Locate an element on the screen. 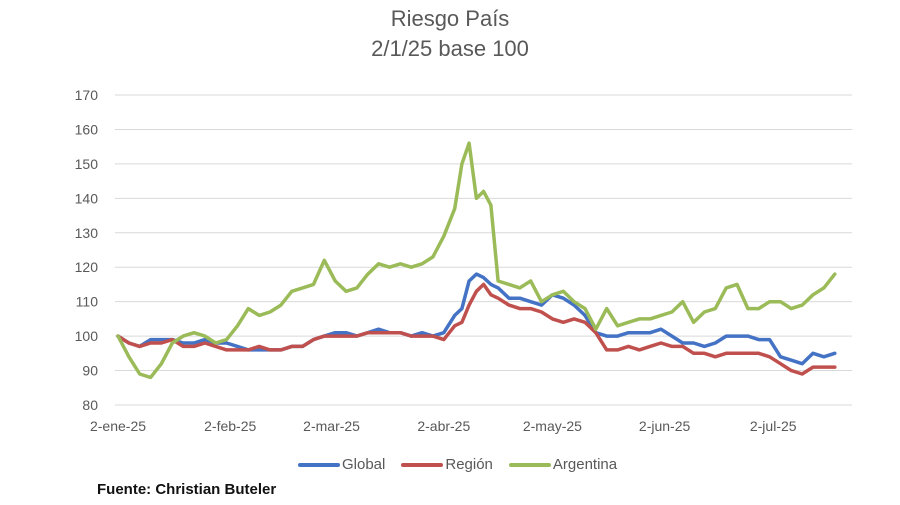 This screenshot has height=505, width=900. x-tick-label: 2-feb-25 is located at coordinates (230, 426).